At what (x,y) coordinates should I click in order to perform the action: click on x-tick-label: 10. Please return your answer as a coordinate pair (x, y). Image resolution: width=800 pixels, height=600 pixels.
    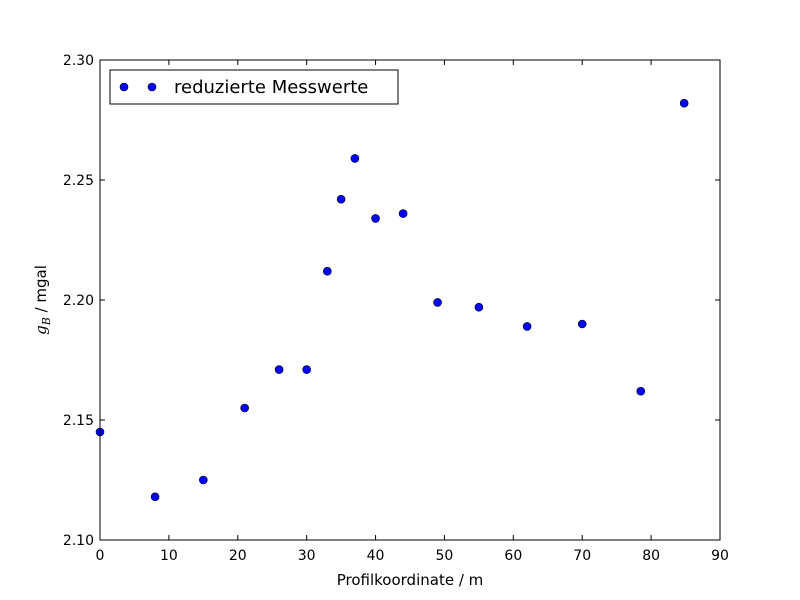
    Looking at the image, I should click on (169, 556).